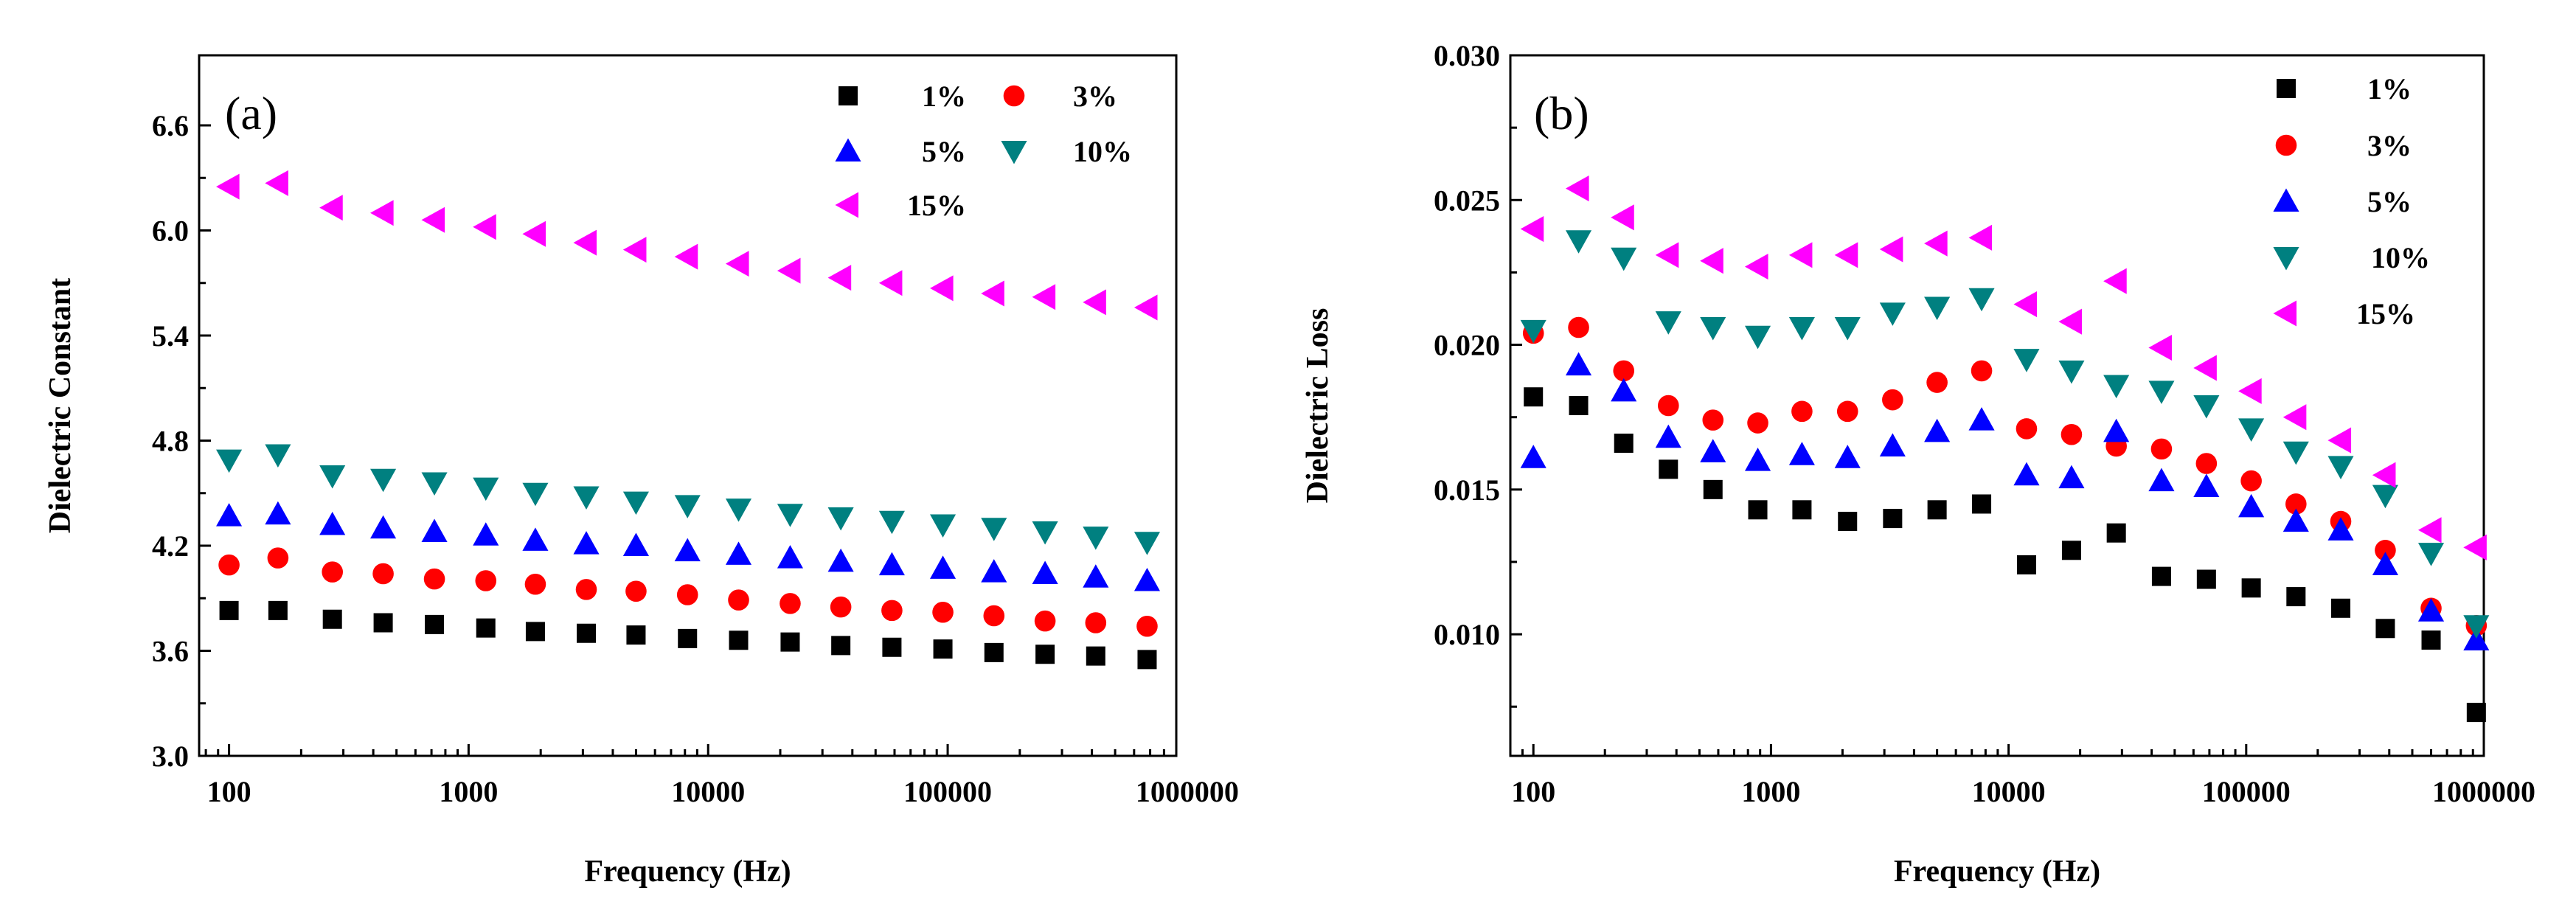  I want to click on y-tick-label: 4.8, so click(170, 441).